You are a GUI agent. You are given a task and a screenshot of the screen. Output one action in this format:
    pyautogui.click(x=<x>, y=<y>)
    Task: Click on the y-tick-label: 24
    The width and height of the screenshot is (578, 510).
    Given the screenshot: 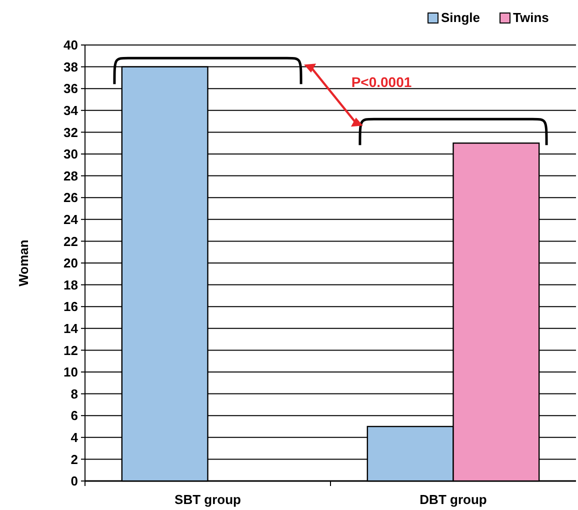 What is the action you would take?
    pyautogui.click(x=71, y=219)
    